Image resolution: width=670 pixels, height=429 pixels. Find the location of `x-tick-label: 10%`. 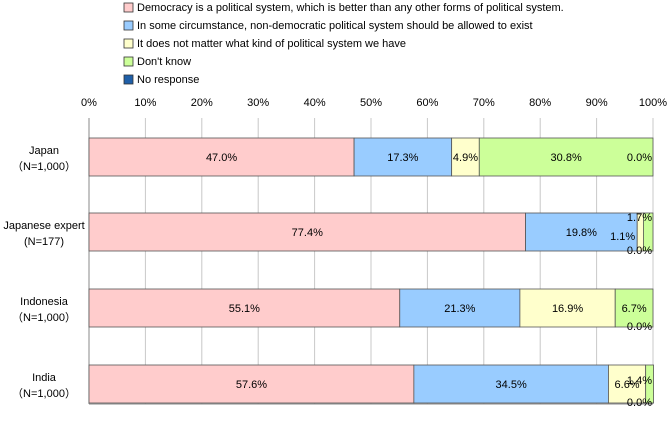

x-tick-label: 10% is located at coordinates (145, 103).